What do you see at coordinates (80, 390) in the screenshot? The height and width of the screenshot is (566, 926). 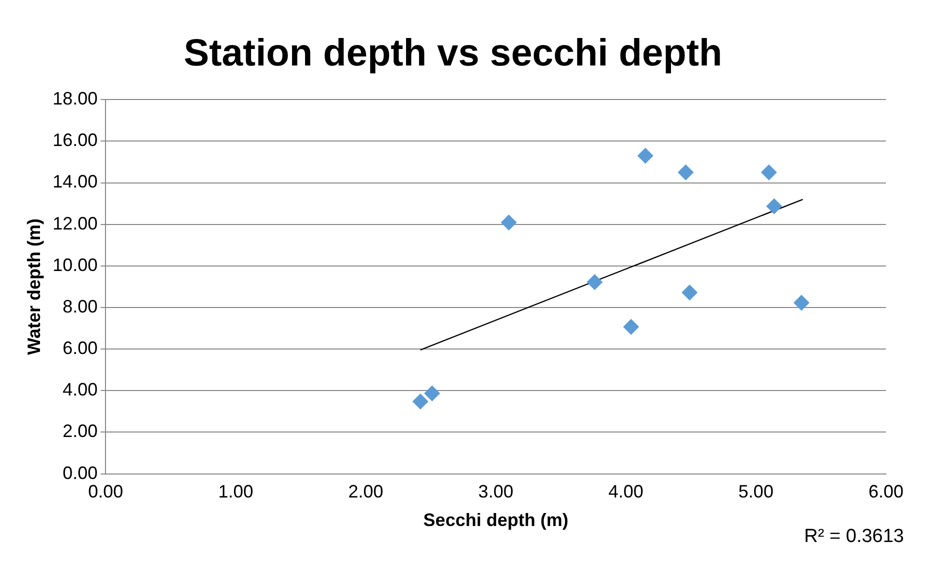 I see `y-tick-label: 4.00` at bounding box center [80, 390].